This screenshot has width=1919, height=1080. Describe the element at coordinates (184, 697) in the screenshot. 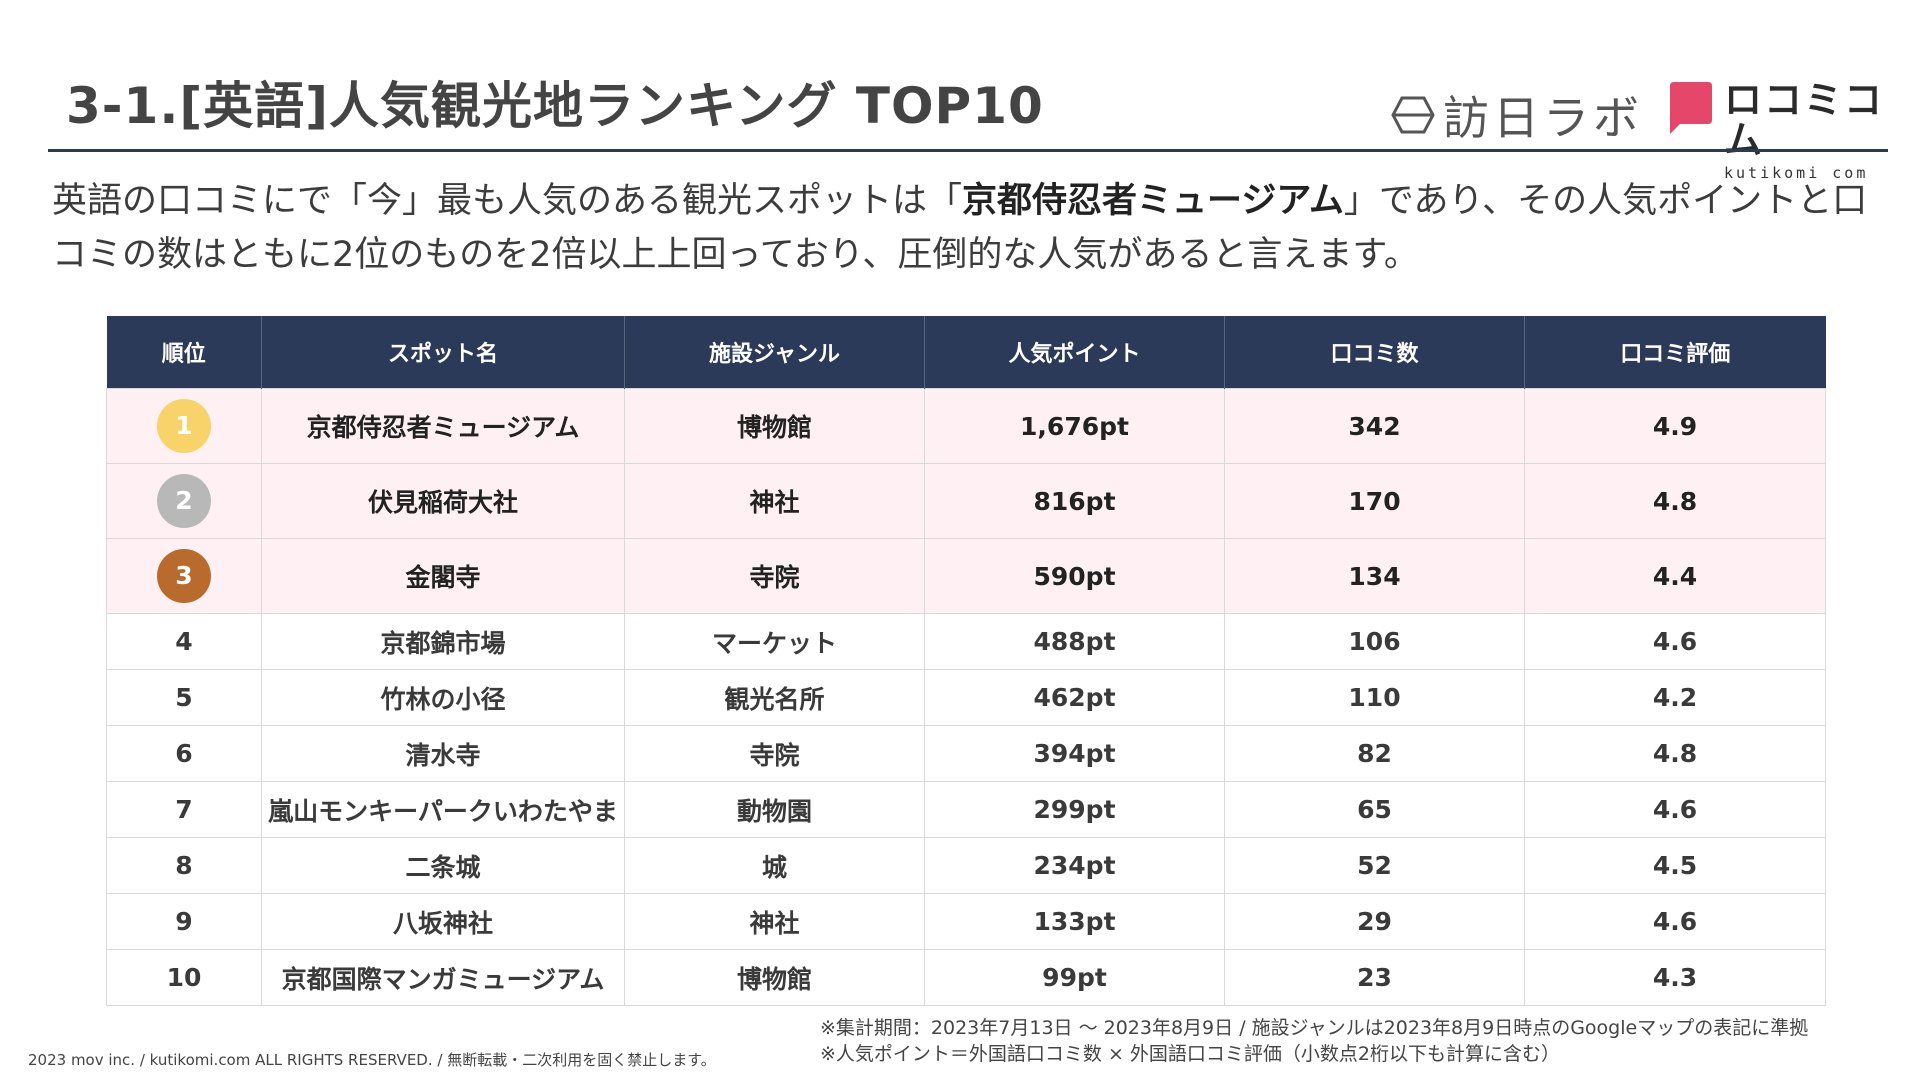

I see `rank-cell: 5` at that location.